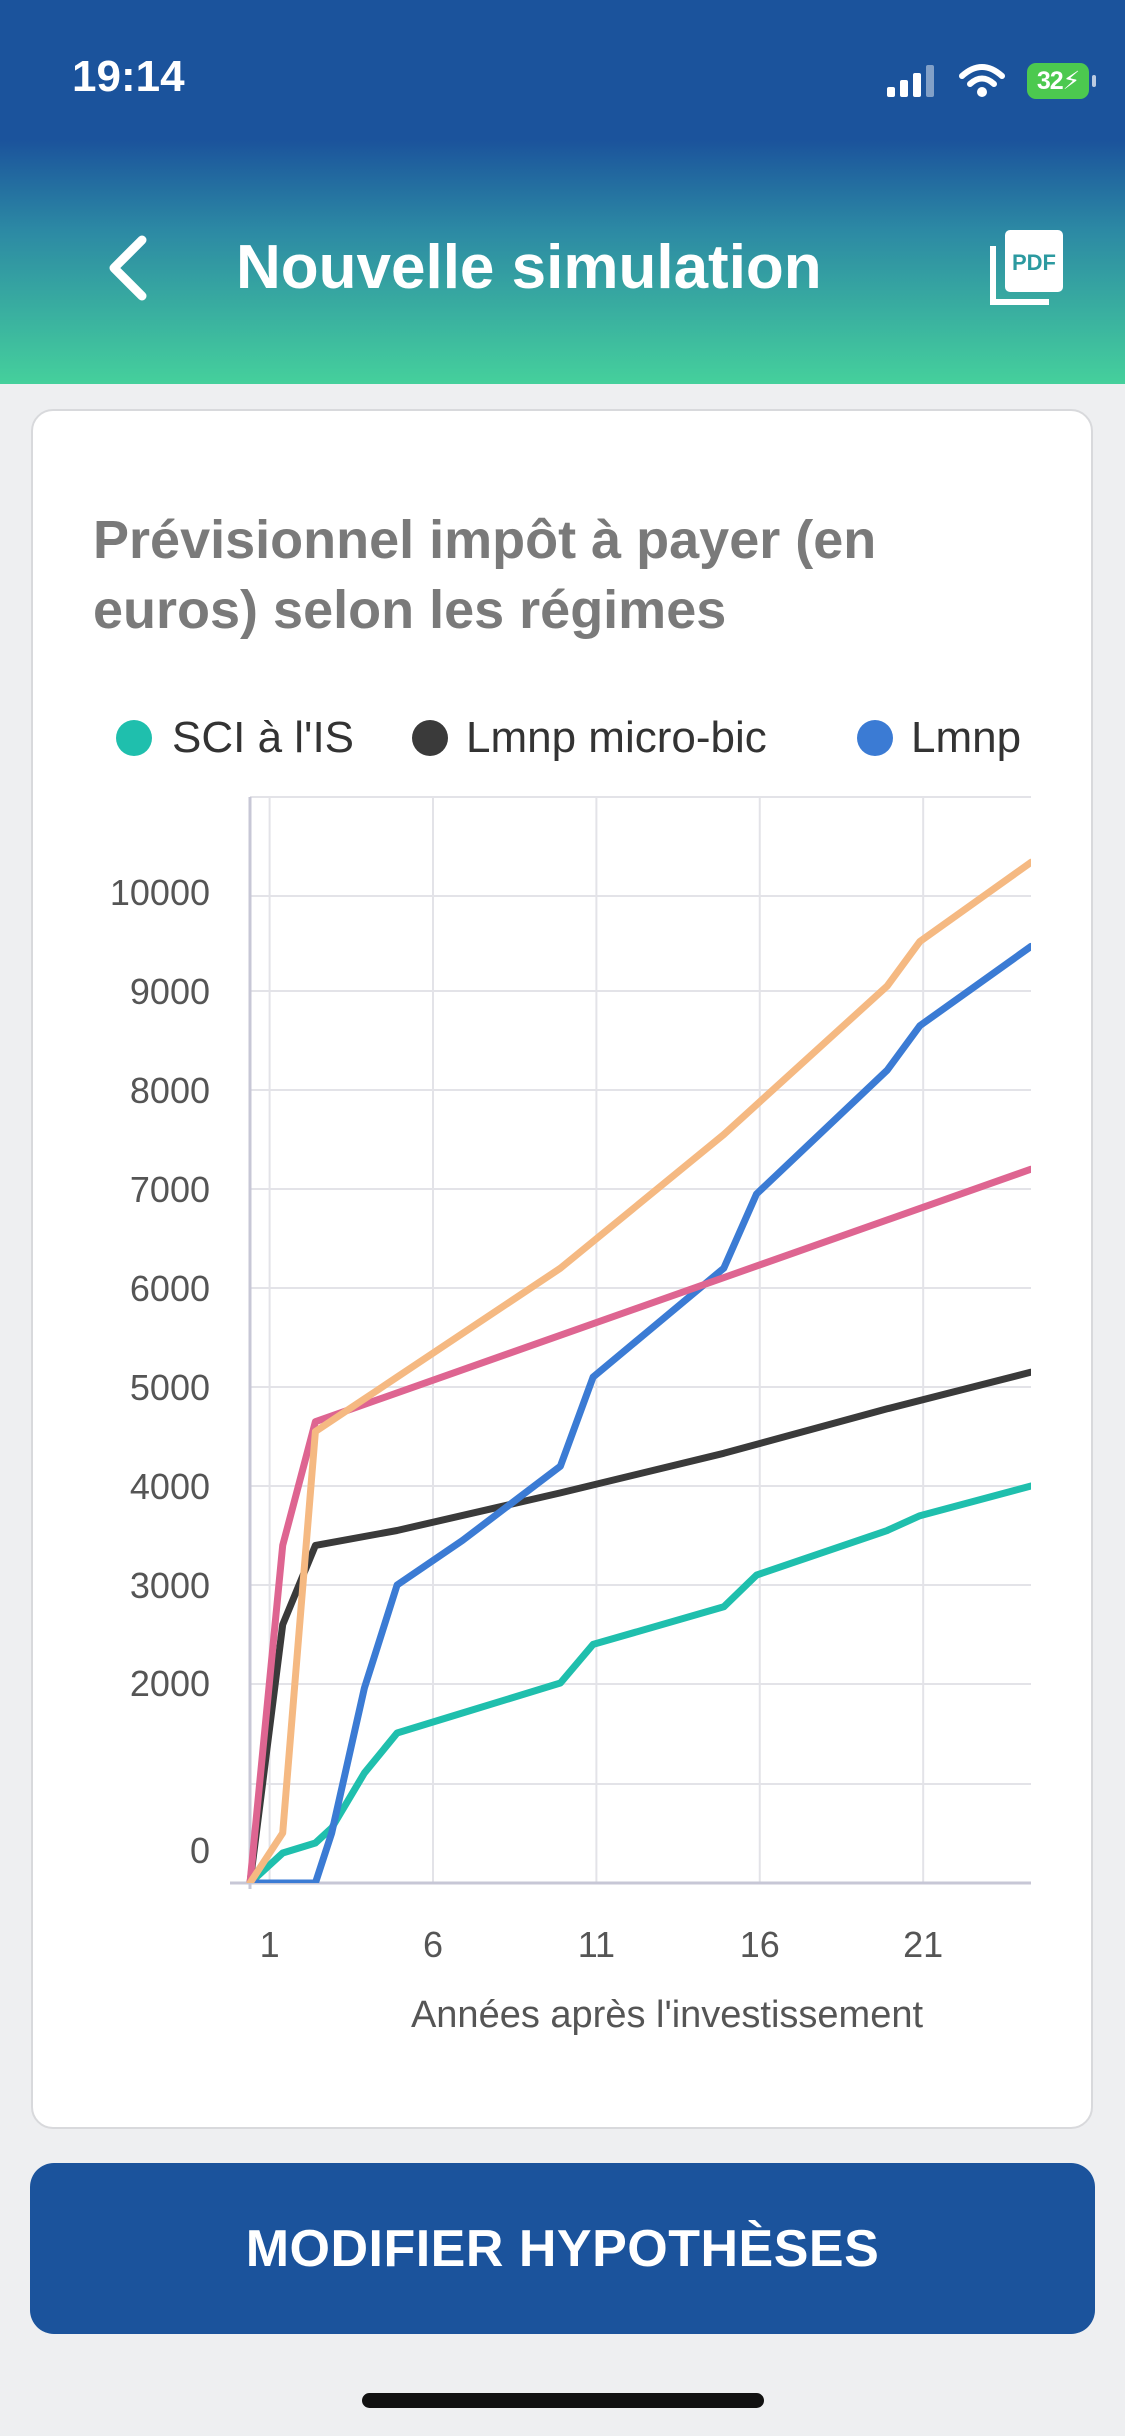 The image size is (1125, 2436). Describe the element at coordinates (667, 2015) in the screenshot. I see `x-axis-label: Années après l'investissement` at that location.